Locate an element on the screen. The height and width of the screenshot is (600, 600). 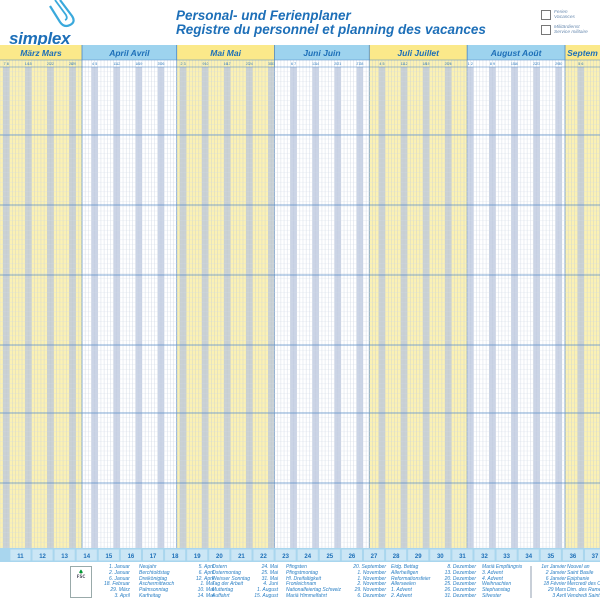
page-title: Personal- und Ferienplaner is located at coordinates (263, 15).